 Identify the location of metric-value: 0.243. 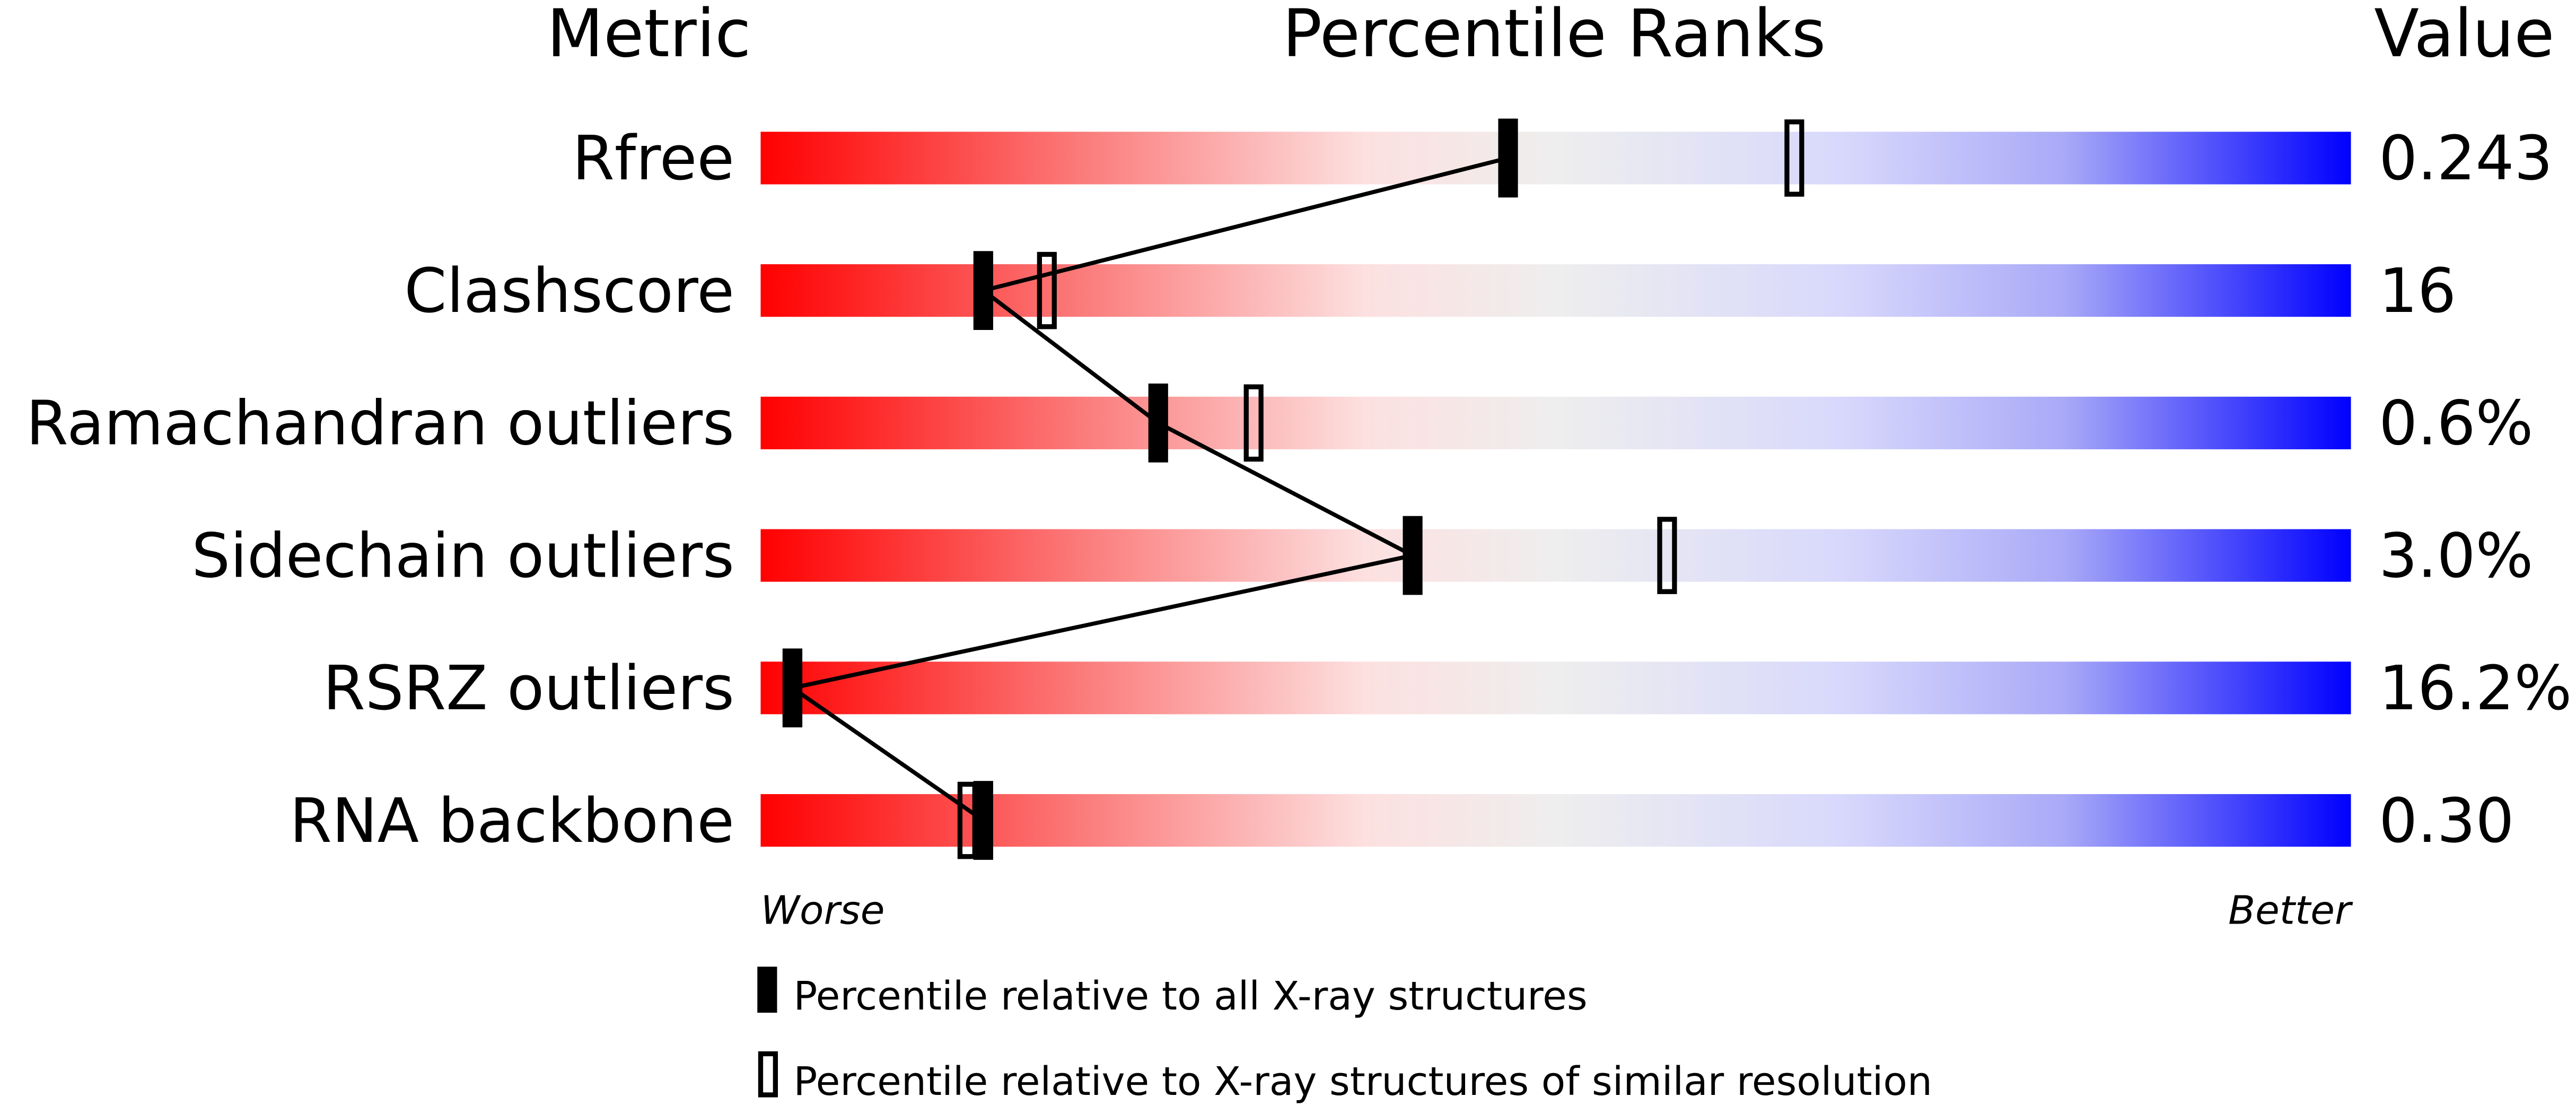
(2466, 159).